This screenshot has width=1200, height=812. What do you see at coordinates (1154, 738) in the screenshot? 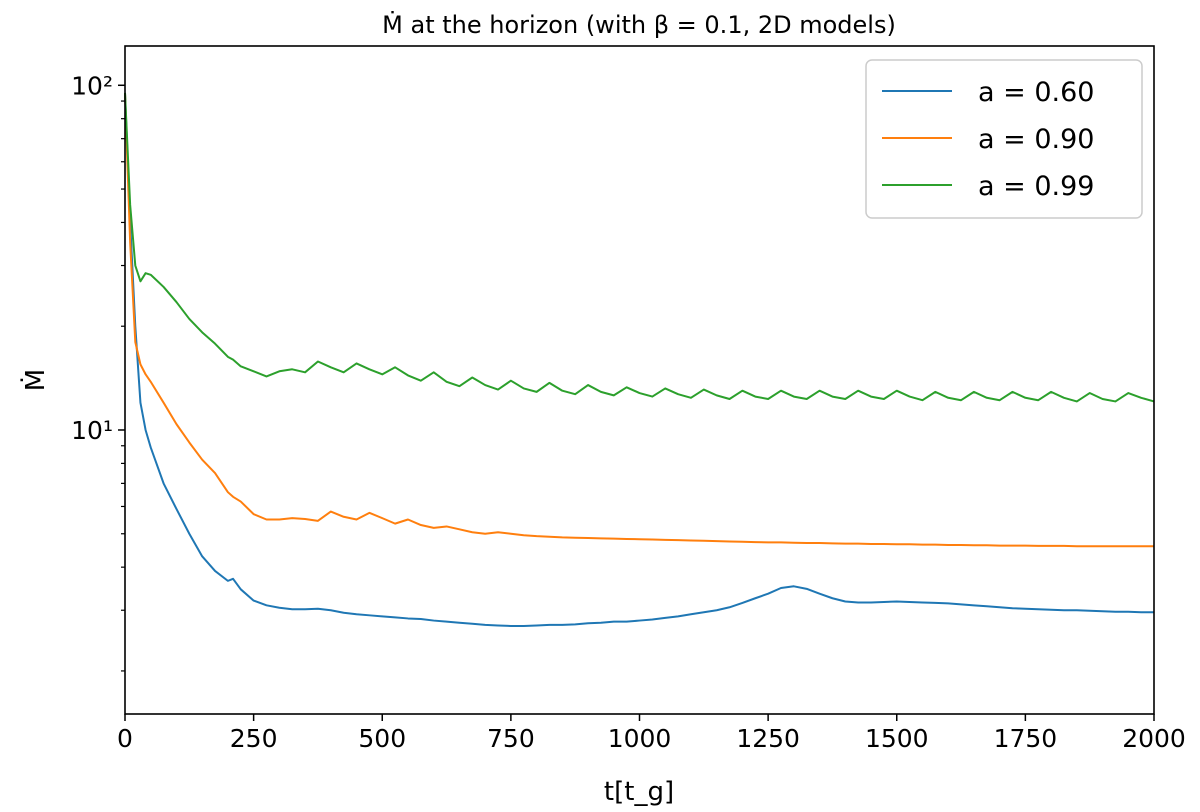
I see `x-tick-label: 2000` at bounding box center [1154, 738].